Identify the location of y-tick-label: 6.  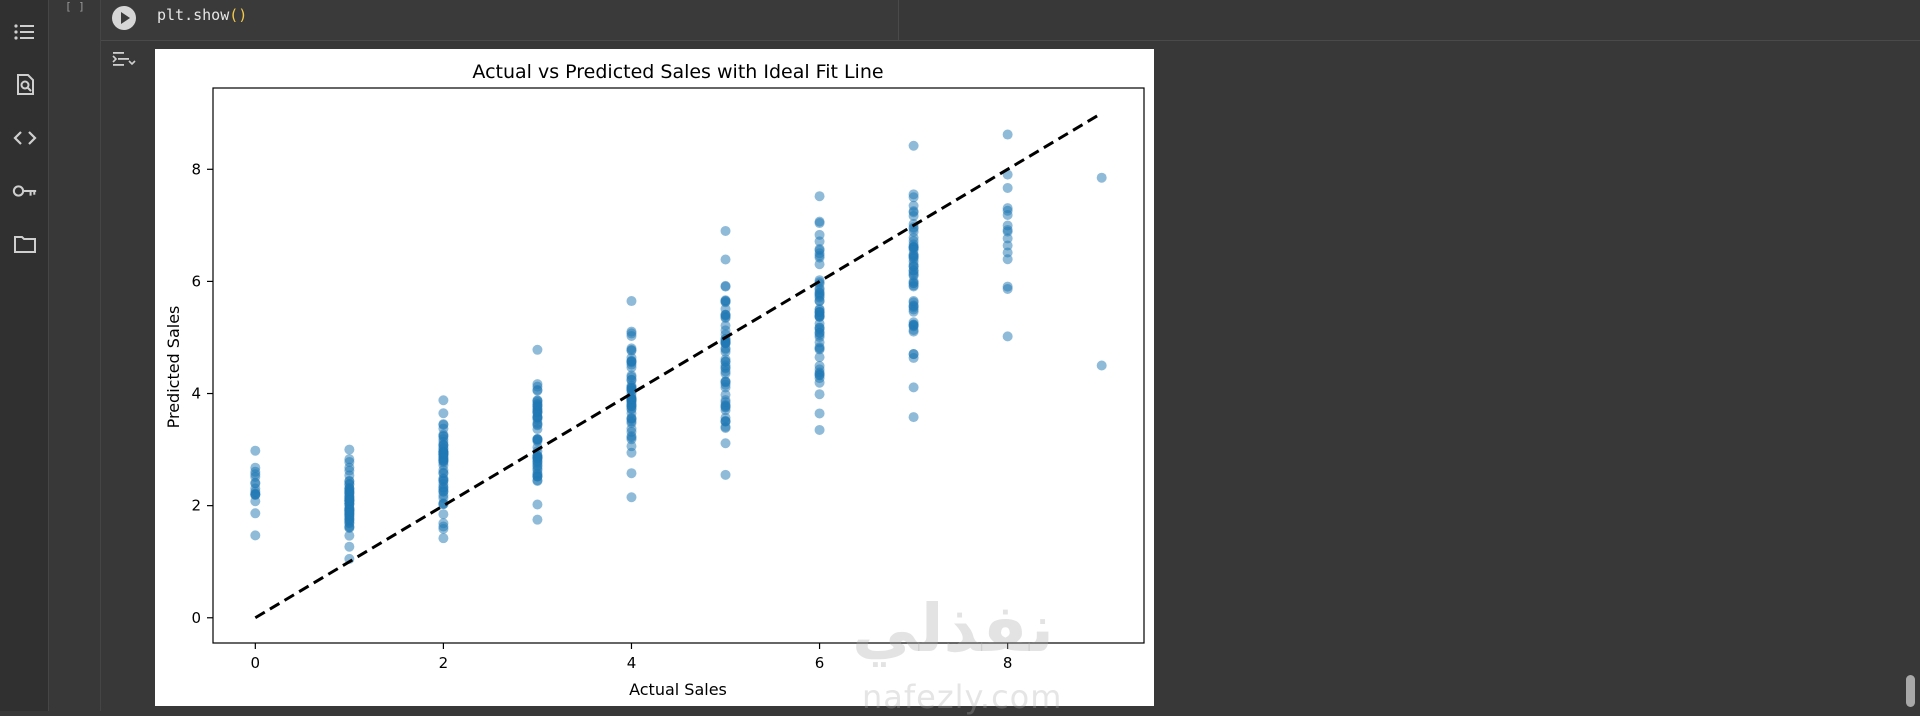
(196, 281).